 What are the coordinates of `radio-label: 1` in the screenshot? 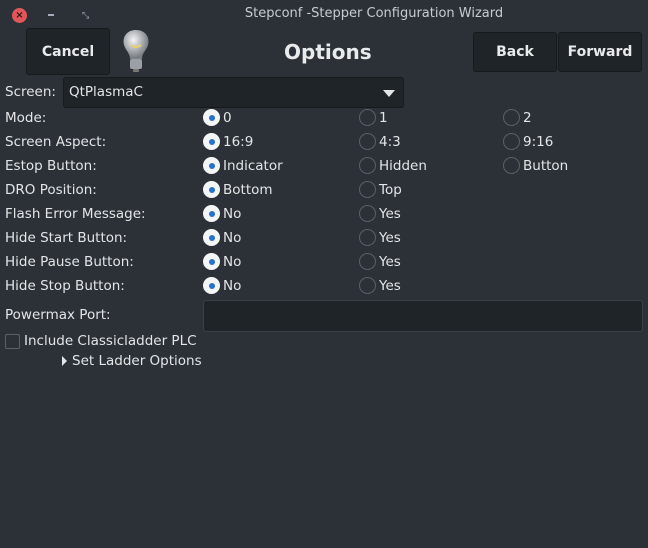 It's located at (383, 117).